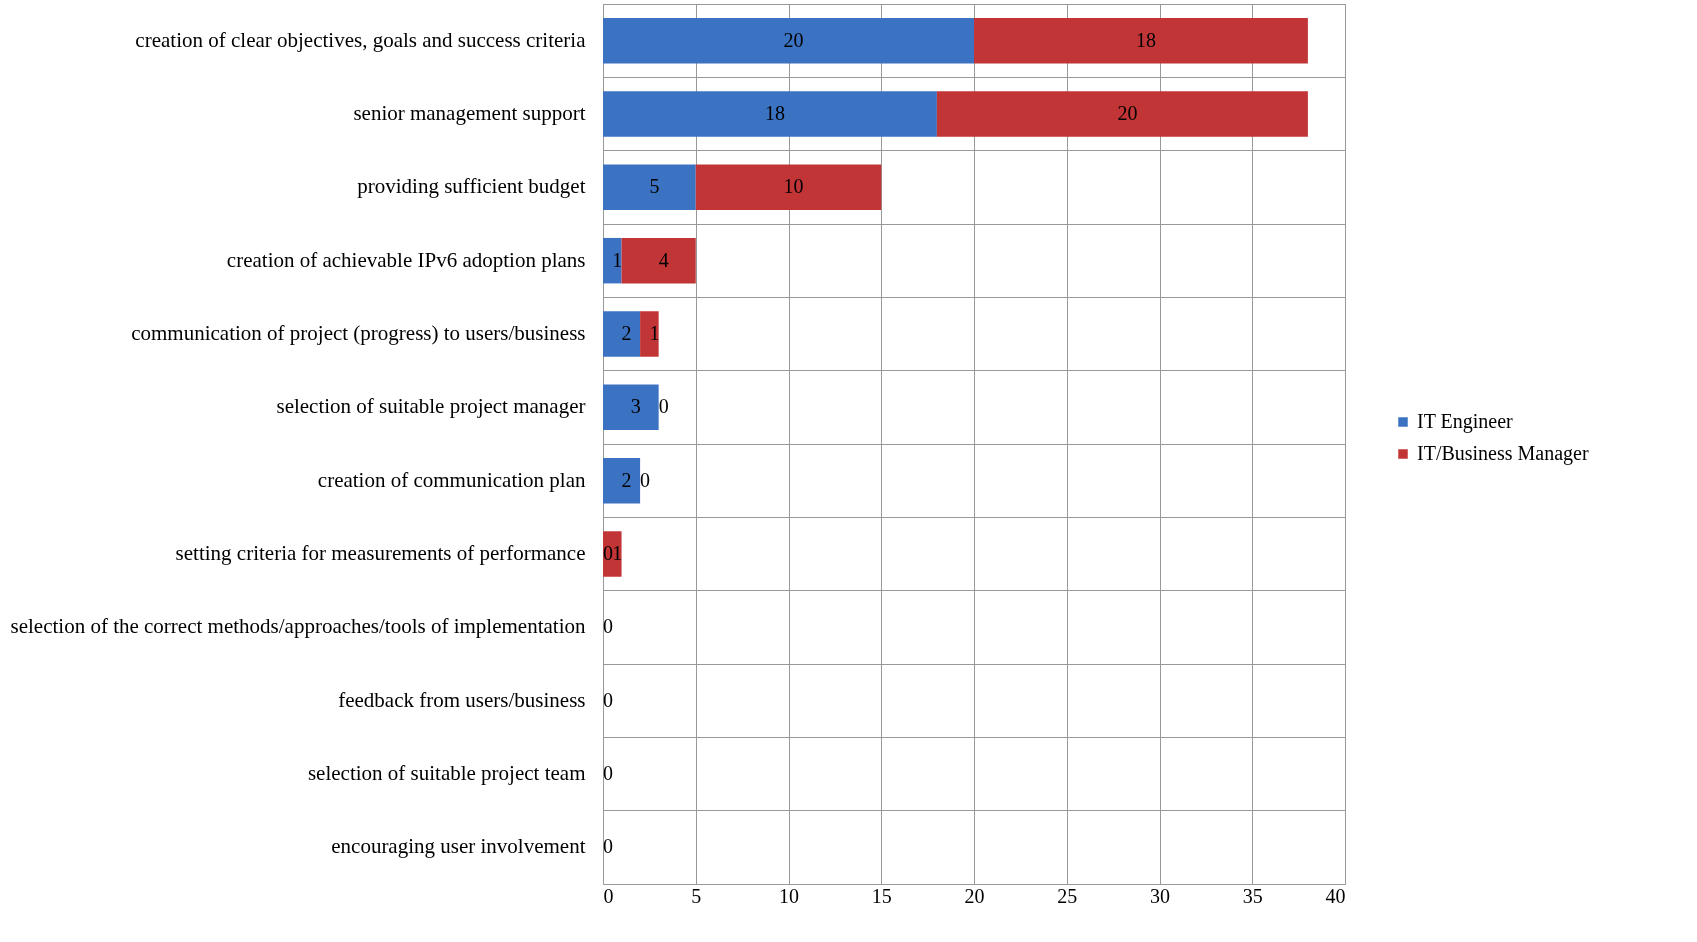 The width and height of the screenshot is (1697, 942). I want to click on y-tick-label: selection of the correct methods/approaches/tools of implementation, so click(298, 626).